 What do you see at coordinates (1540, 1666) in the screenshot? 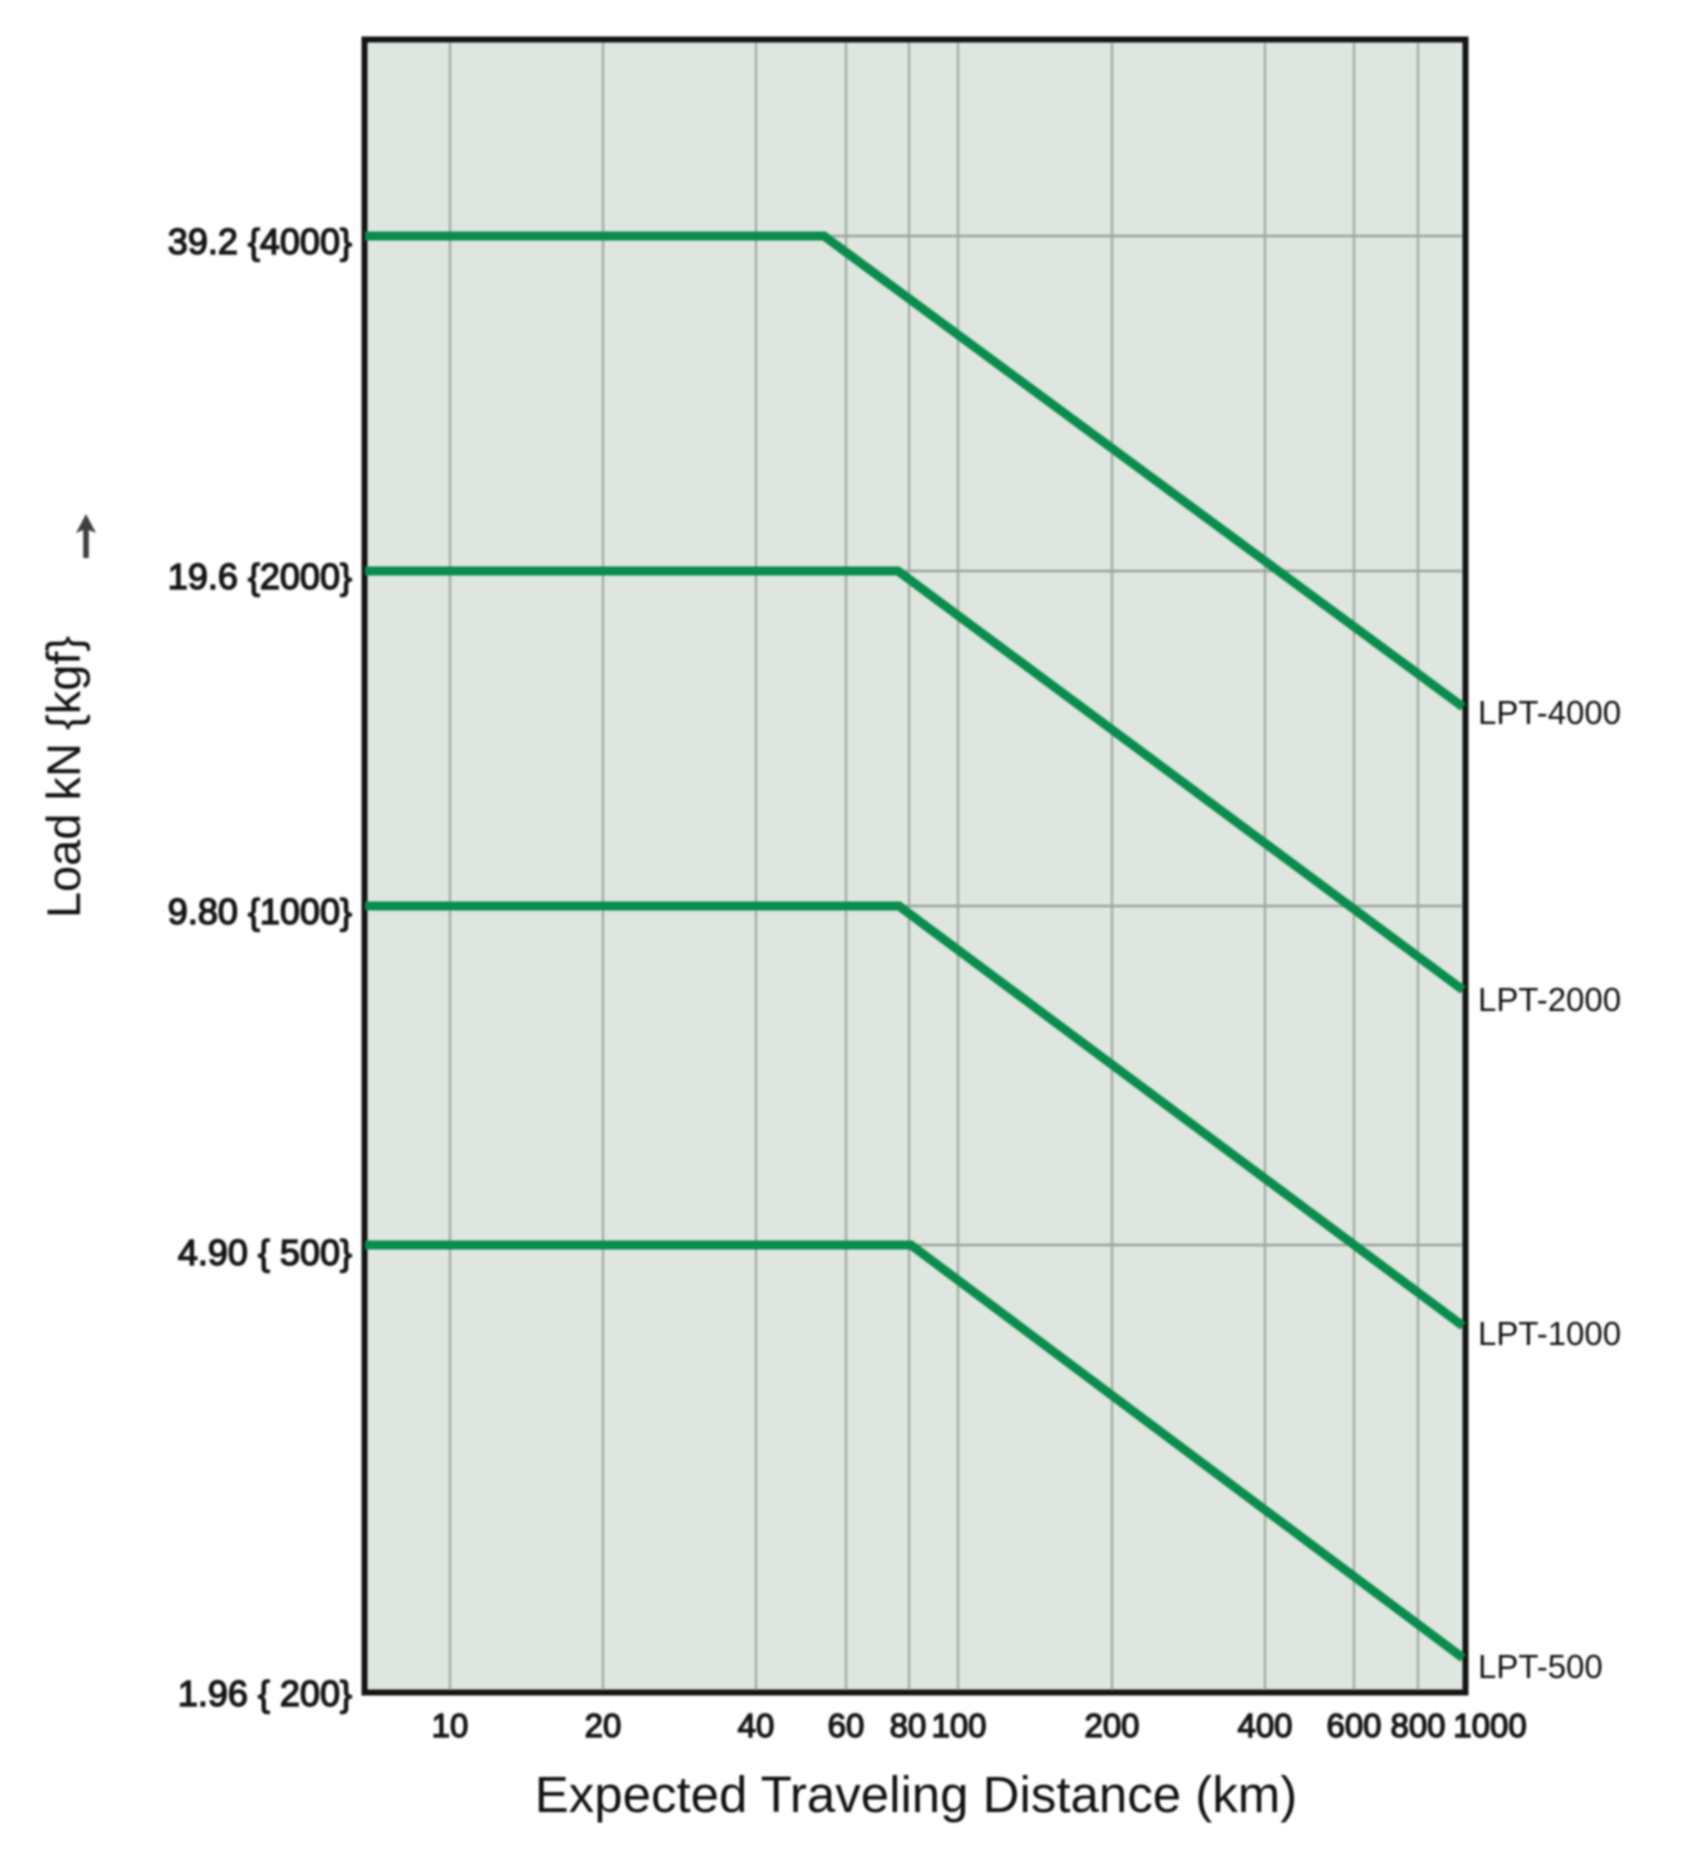
I see `svg-text: LPT-500` at bounding box center [1540, 1666].